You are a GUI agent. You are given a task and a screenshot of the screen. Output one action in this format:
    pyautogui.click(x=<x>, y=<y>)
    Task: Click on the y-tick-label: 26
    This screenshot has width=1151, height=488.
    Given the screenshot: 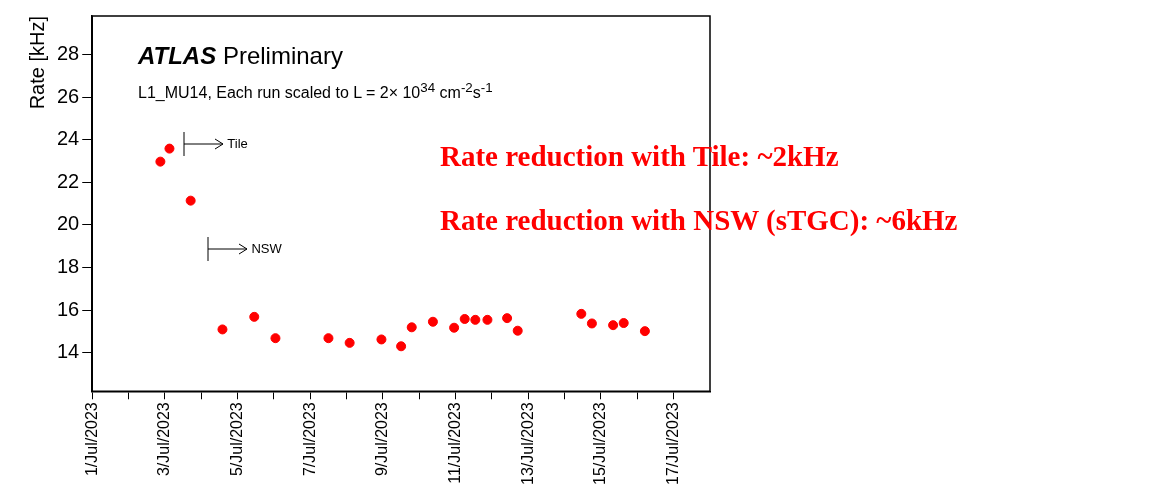 What is the action you would take?
    pyautogui.click(x=68, y=95)
    